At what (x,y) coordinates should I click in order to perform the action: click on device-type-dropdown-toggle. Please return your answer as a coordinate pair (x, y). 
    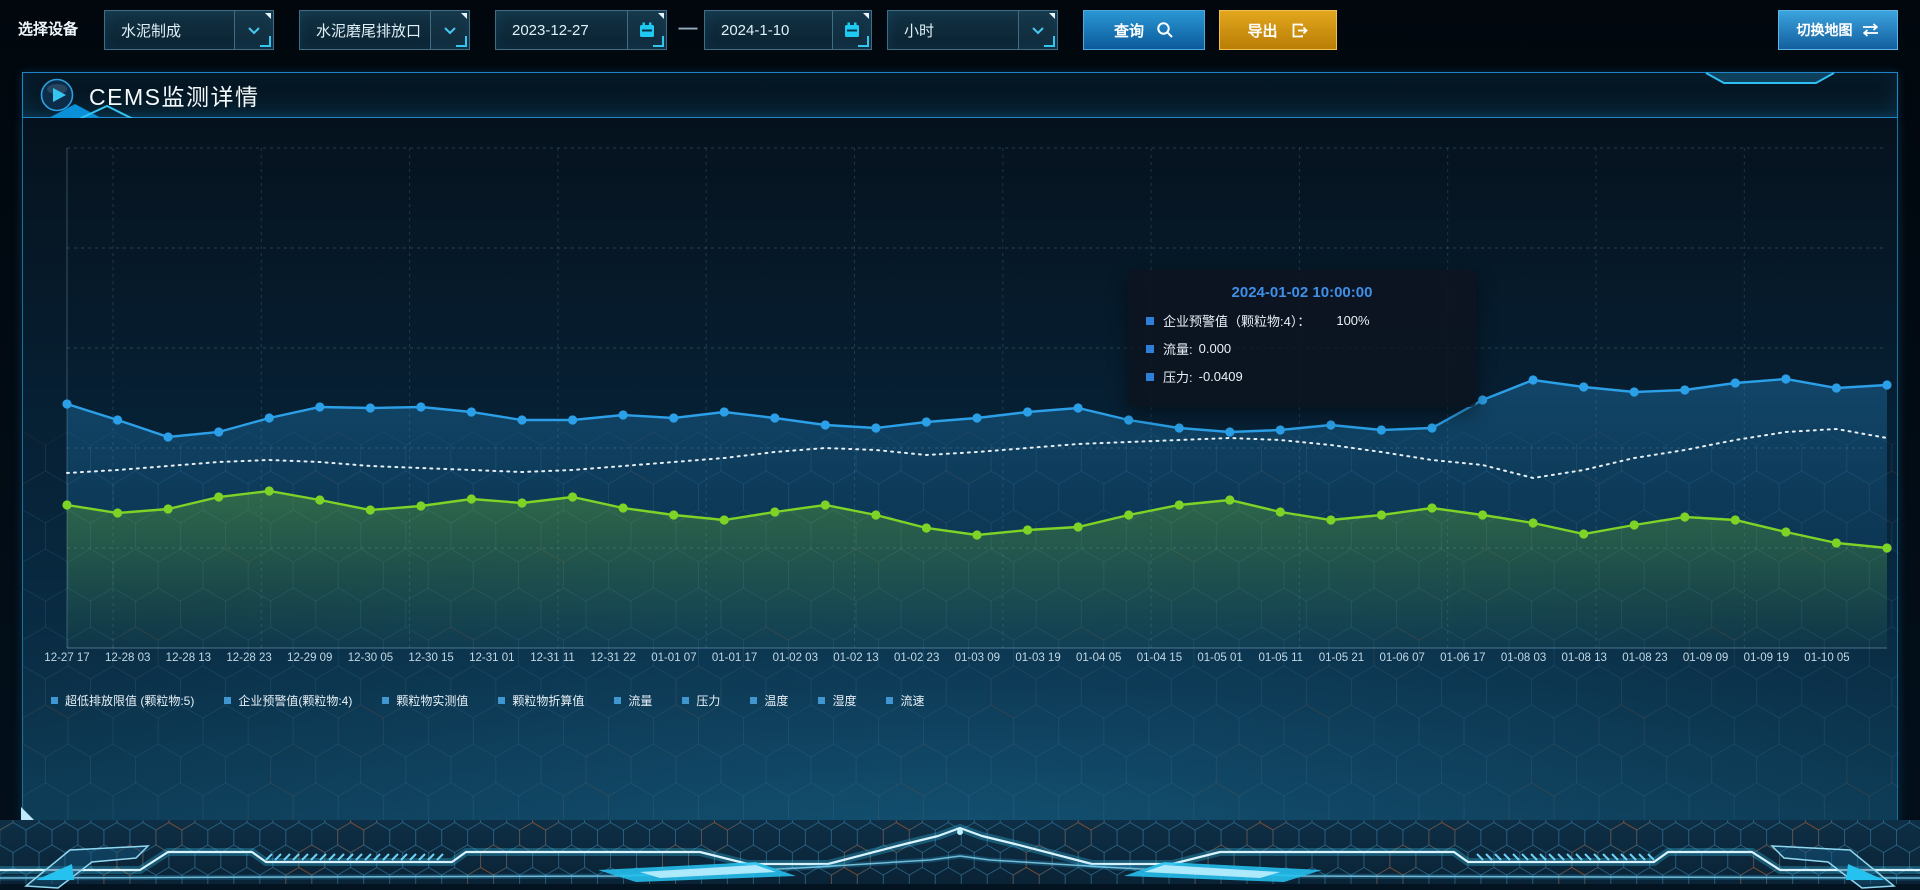
    Looking at the image, I should click on (253, 30).